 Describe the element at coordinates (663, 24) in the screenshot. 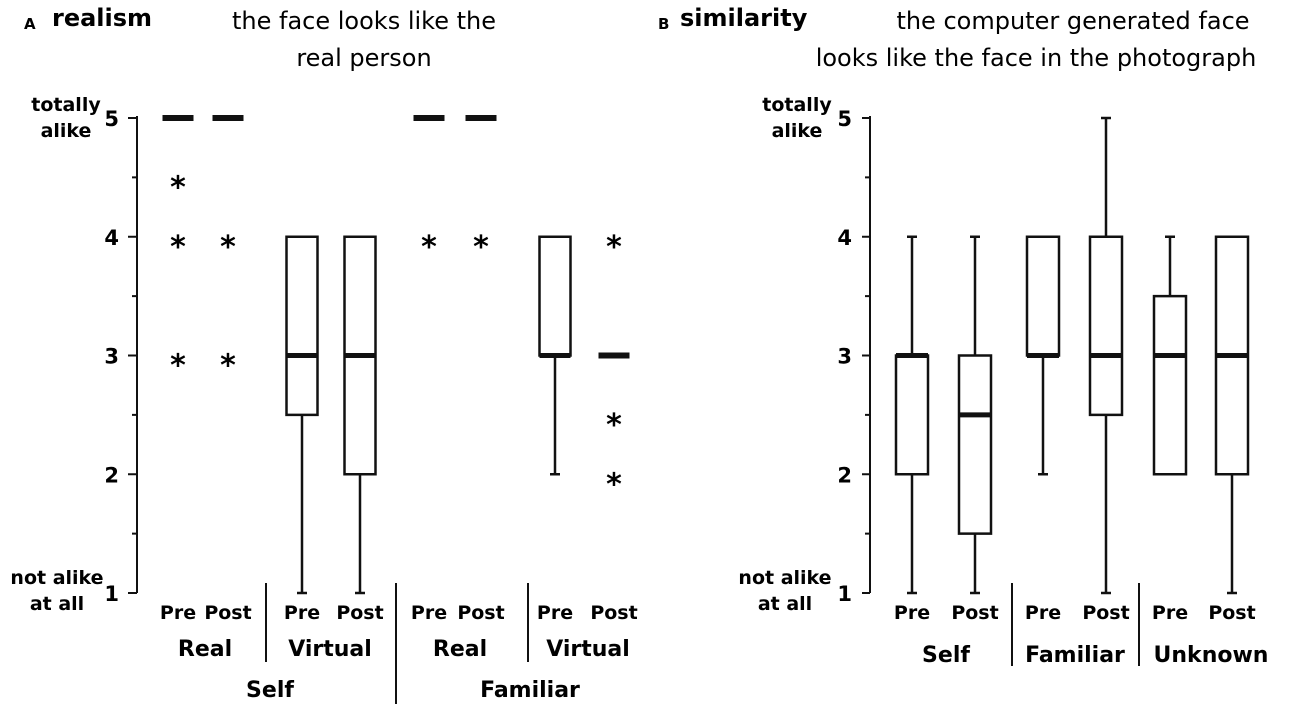

I see `panel-letter: B` at that location.